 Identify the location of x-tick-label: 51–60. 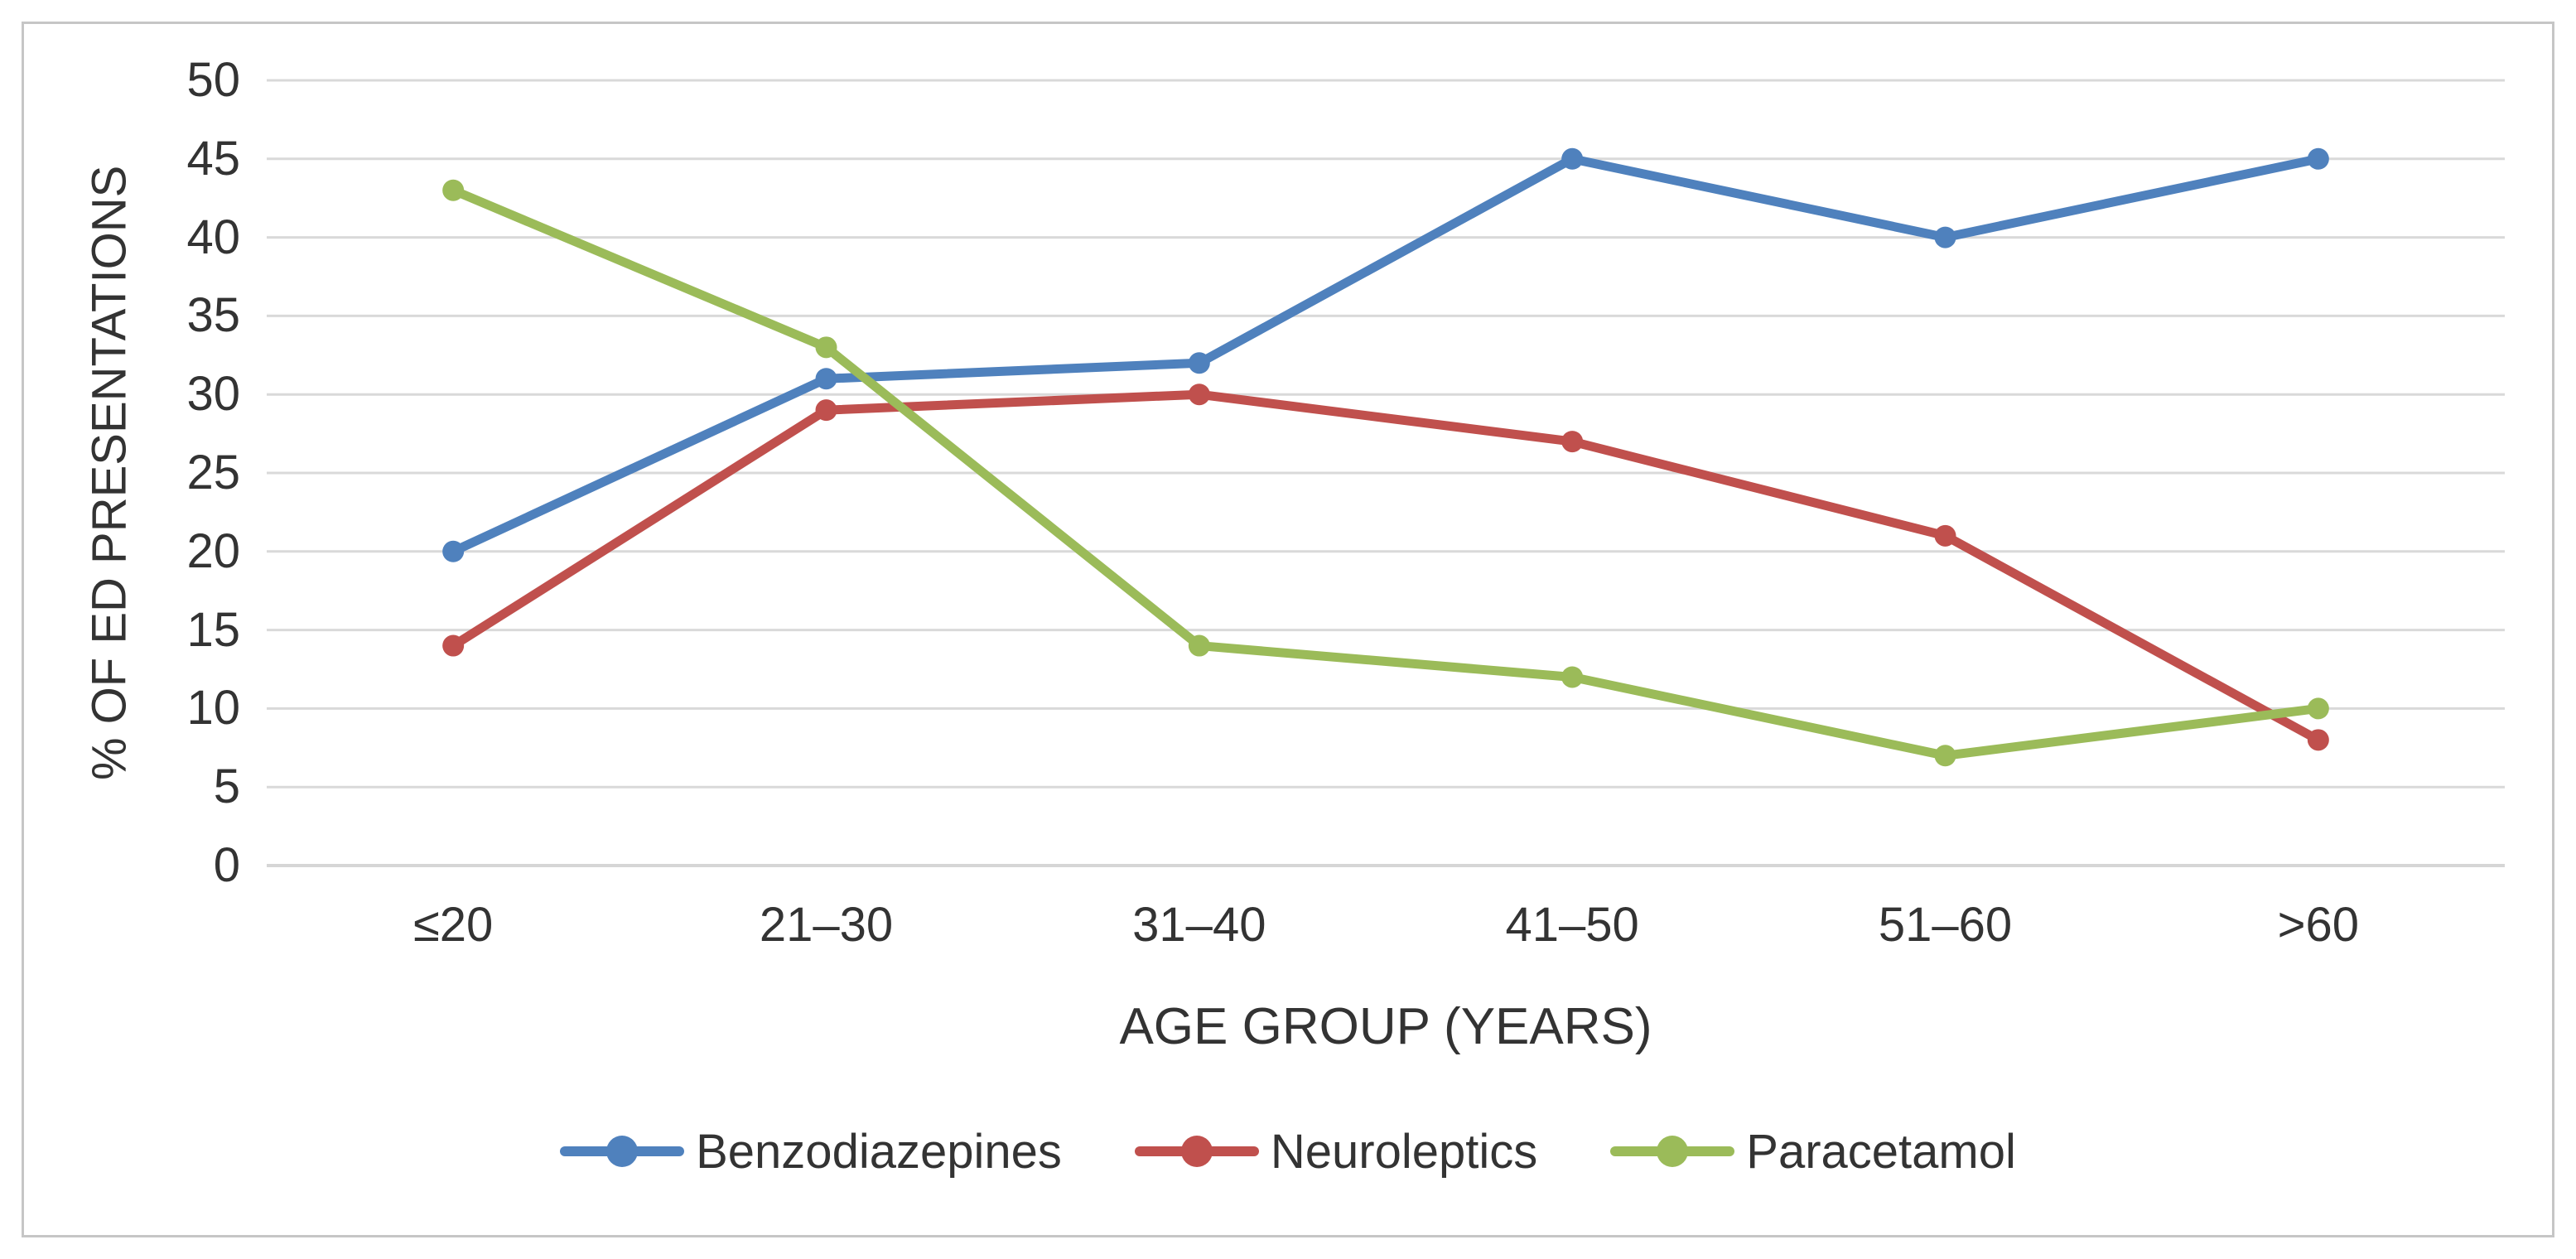
(1945, 925).